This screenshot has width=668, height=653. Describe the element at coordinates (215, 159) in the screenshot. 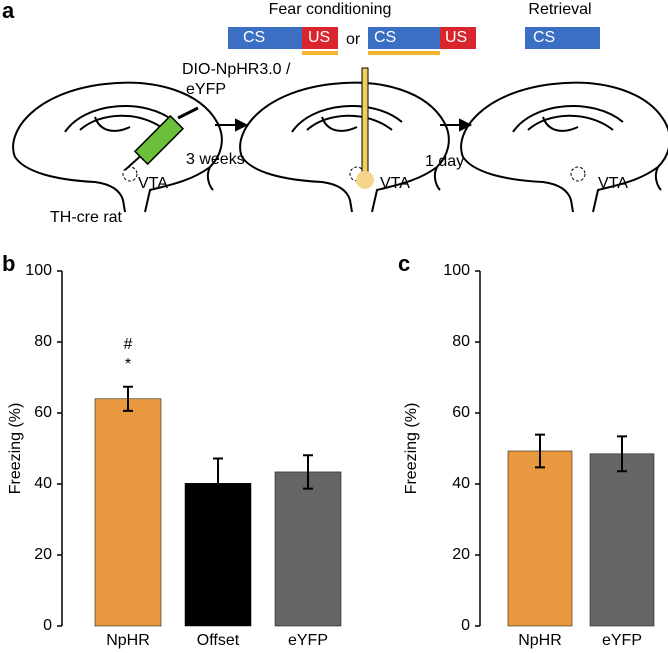

I see `wait-text: 3 weeks` at that location.